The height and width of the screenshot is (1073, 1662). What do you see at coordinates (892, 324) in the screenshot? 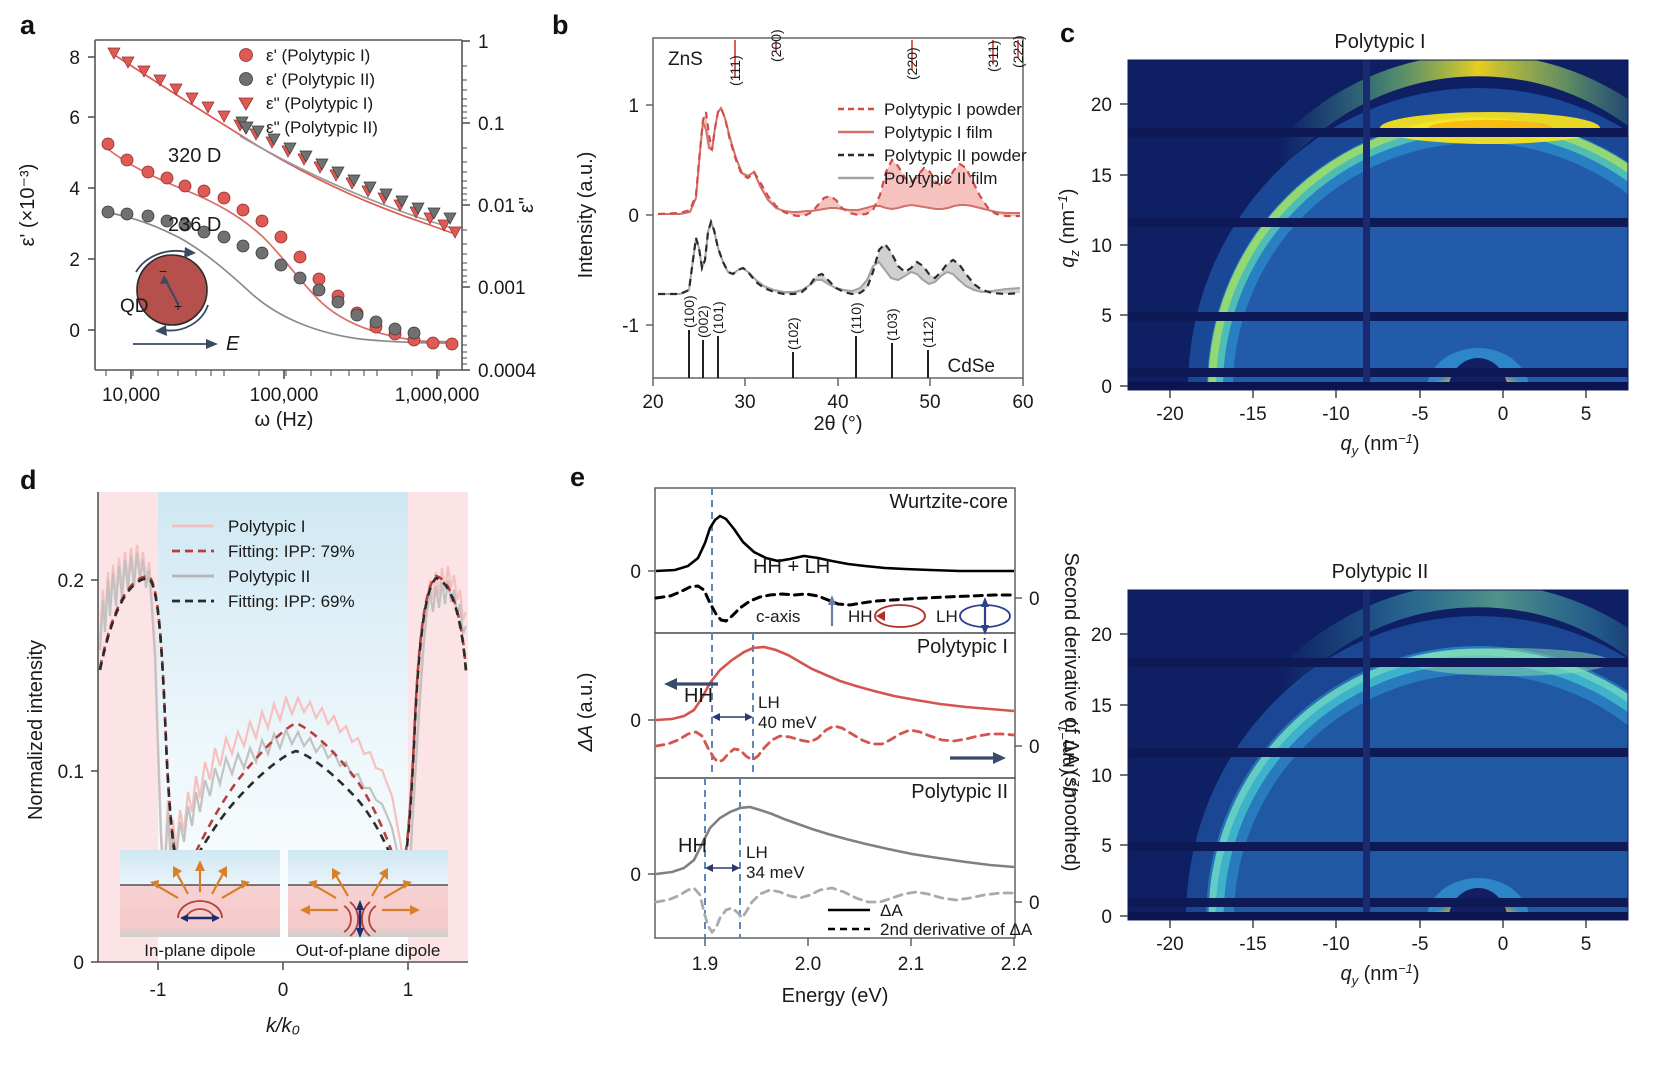
I see `b-cdse-hkl-103: (103)` at bounding box center [892, 324].